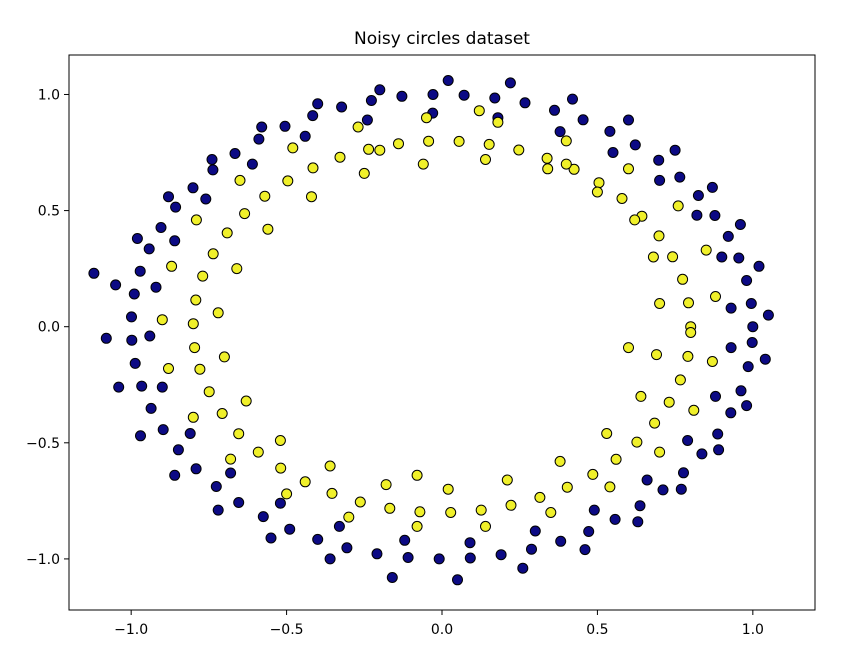  I want to click on chart-title: Noisy circles dataset, so click(442, 39).